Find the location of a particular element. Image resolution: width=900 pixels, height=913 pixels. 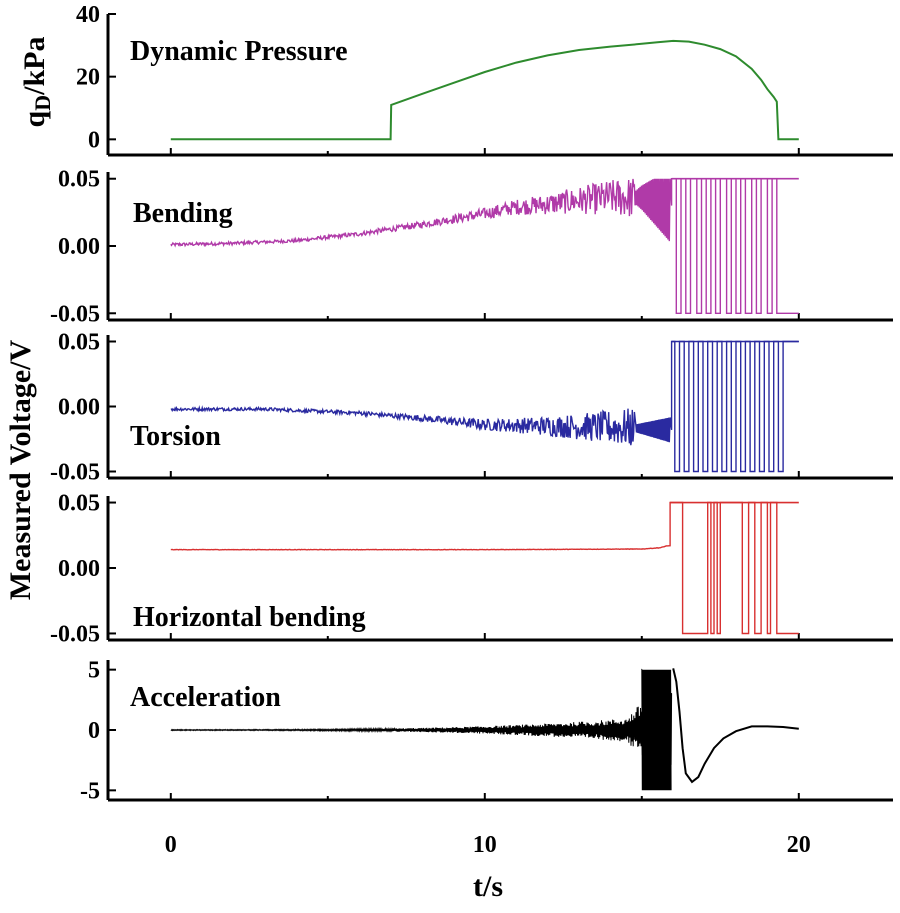

x-axis: 0 10 20 is located at coordinates (488, 845).